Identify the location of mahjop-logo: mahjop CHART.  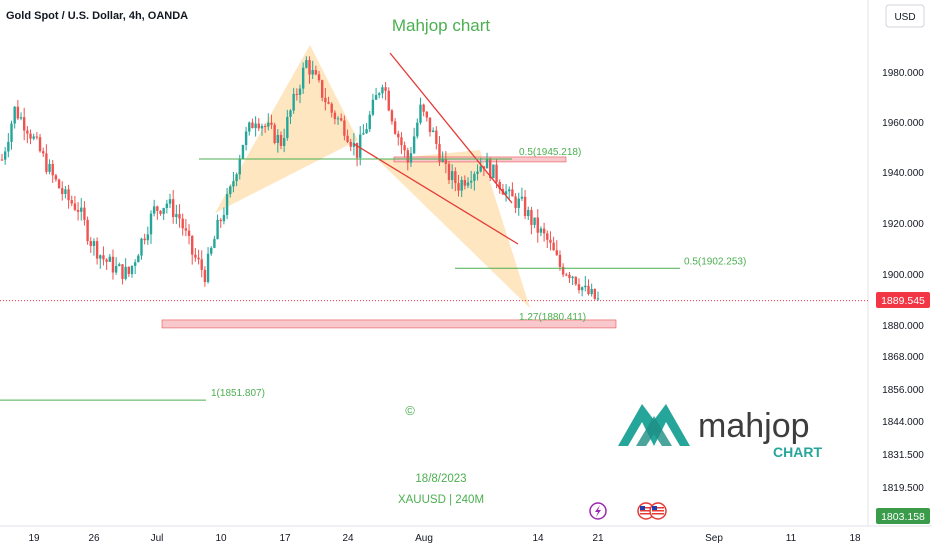
(720, 432).